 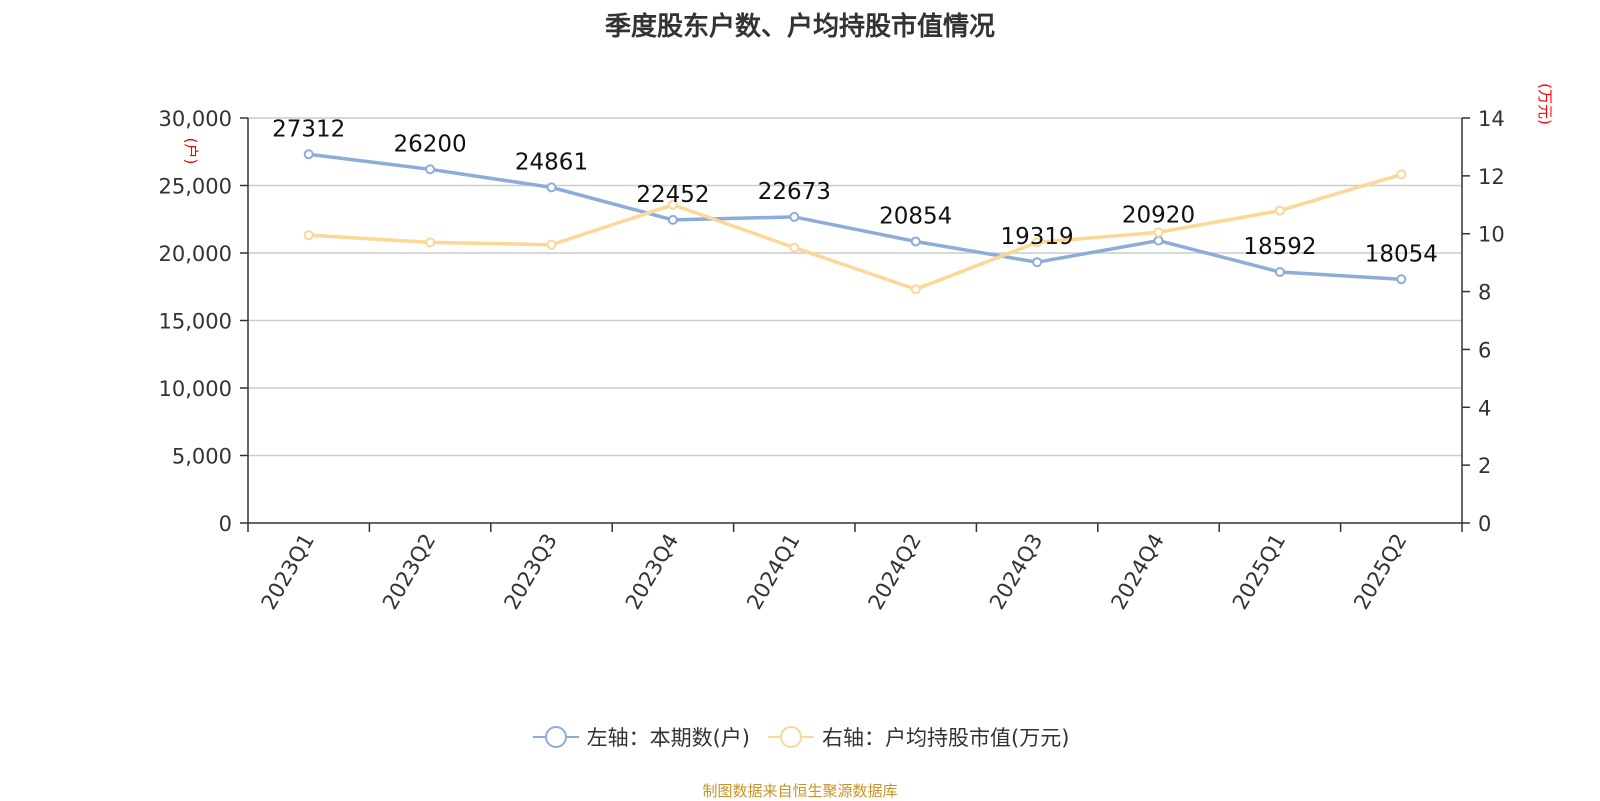 I want to click on right-axis-unit: (万元), so click(x=1545, y=104).